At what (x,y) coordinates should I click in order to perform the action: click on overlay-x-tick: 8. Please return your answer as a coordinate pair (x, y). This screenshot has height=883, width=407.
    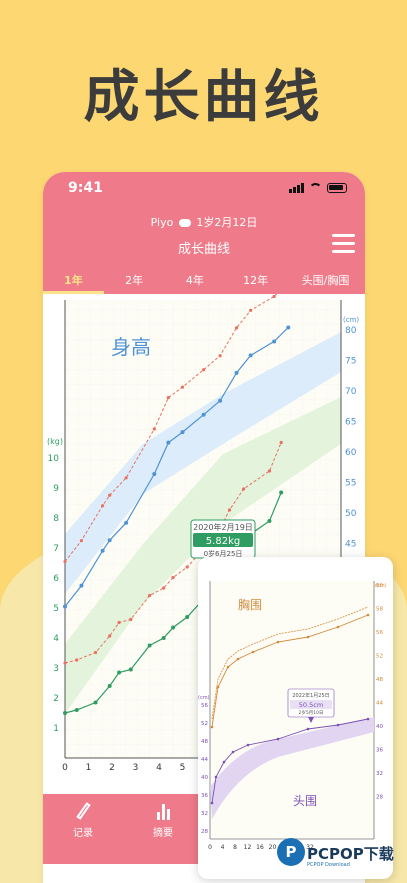
    Looking at the image, I should click on (235, 847).